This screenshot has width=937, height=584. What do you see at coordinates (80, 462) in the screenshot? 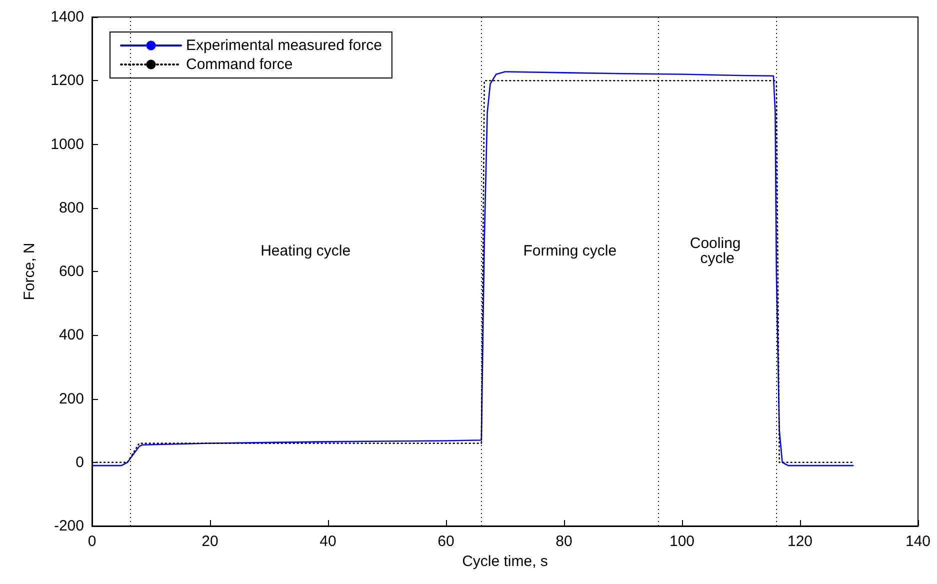
I see `y-tick-label: 0` at bounding box center [80, 462].